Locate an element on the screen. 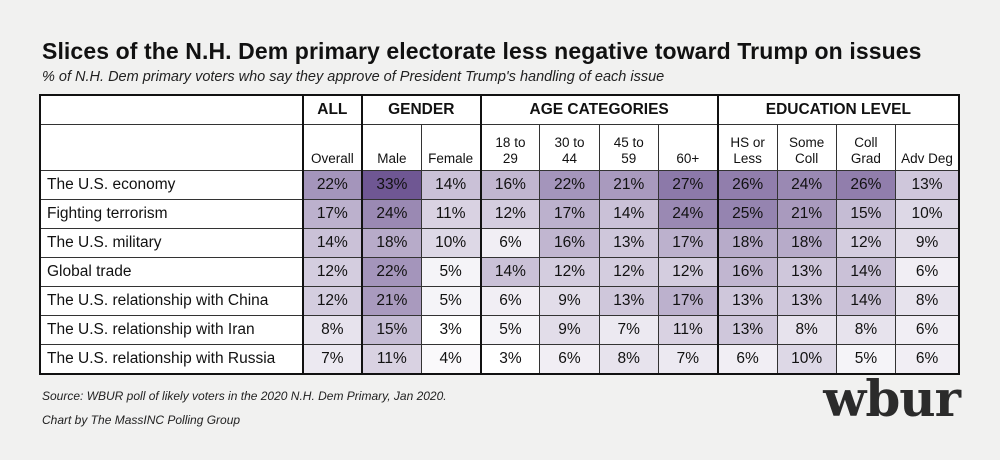 Image resolution: width=1000 pixels, height=460 pixels. column-header-line: Male is located at coordinates (392, 158).